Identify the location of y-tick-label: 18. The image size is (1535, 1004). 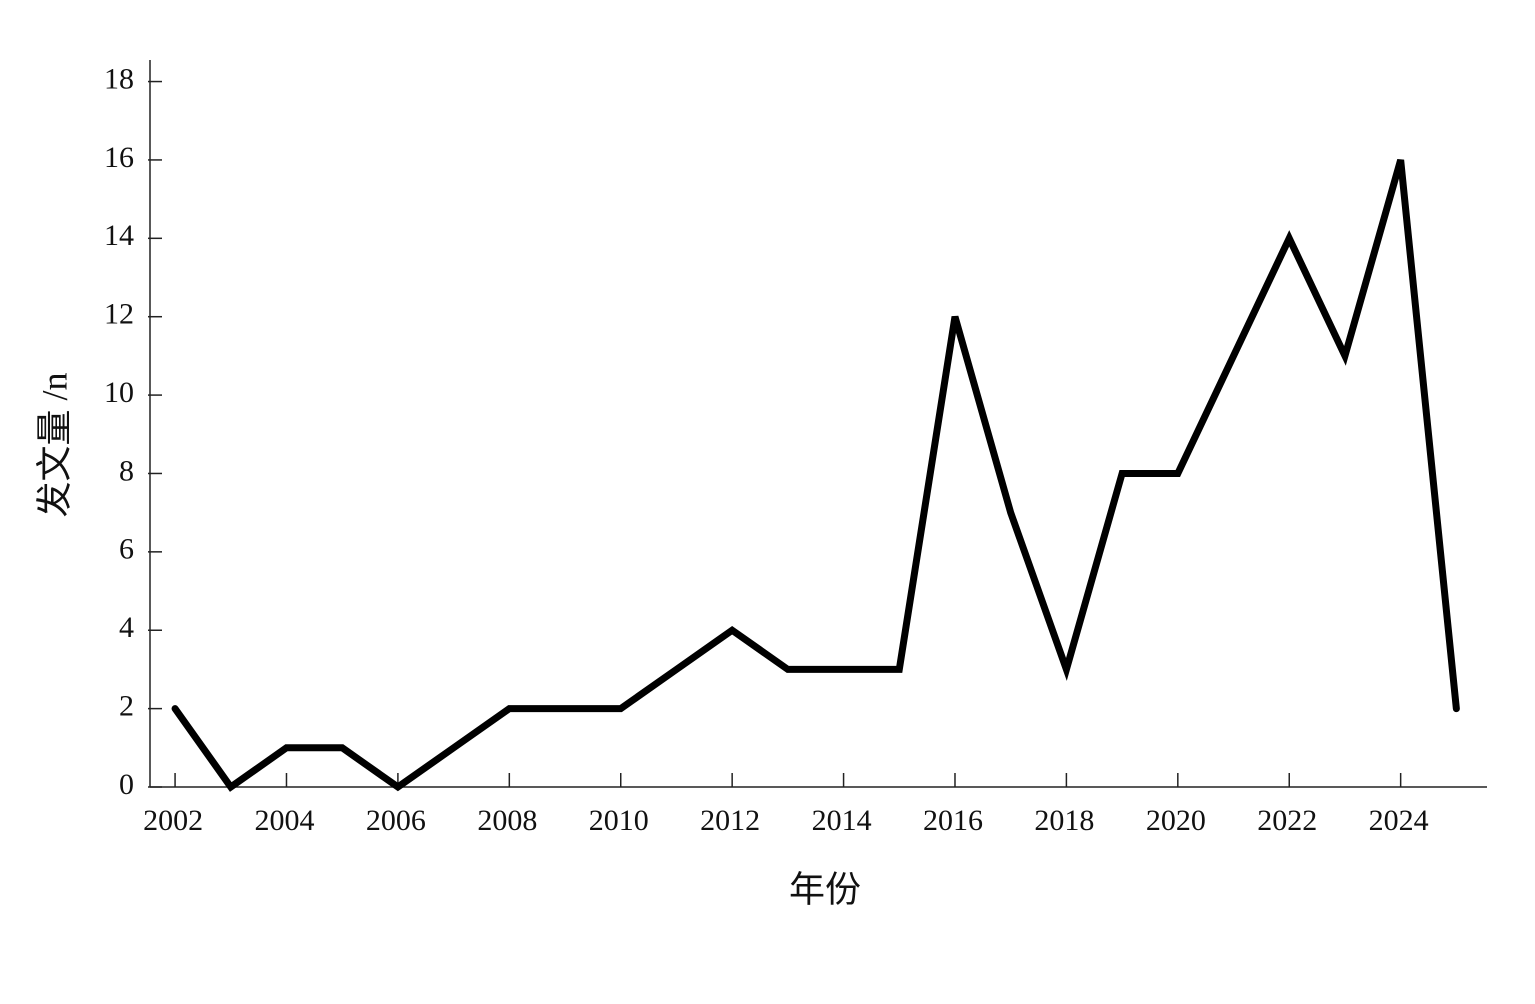
(119, 78).